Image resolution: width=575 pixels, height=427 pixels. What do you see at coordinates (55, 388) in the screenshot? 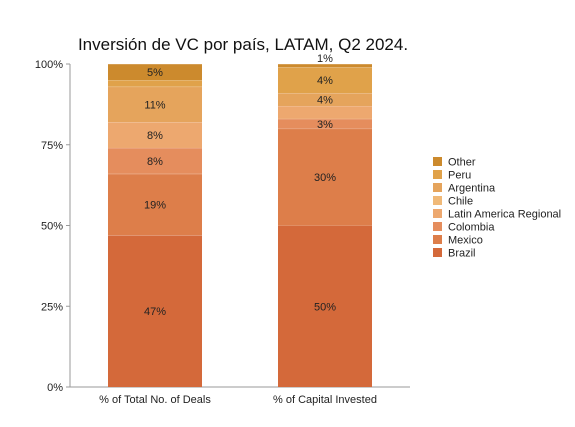
I see `y-tick-label: 0%` at bounding box center [55, 388].